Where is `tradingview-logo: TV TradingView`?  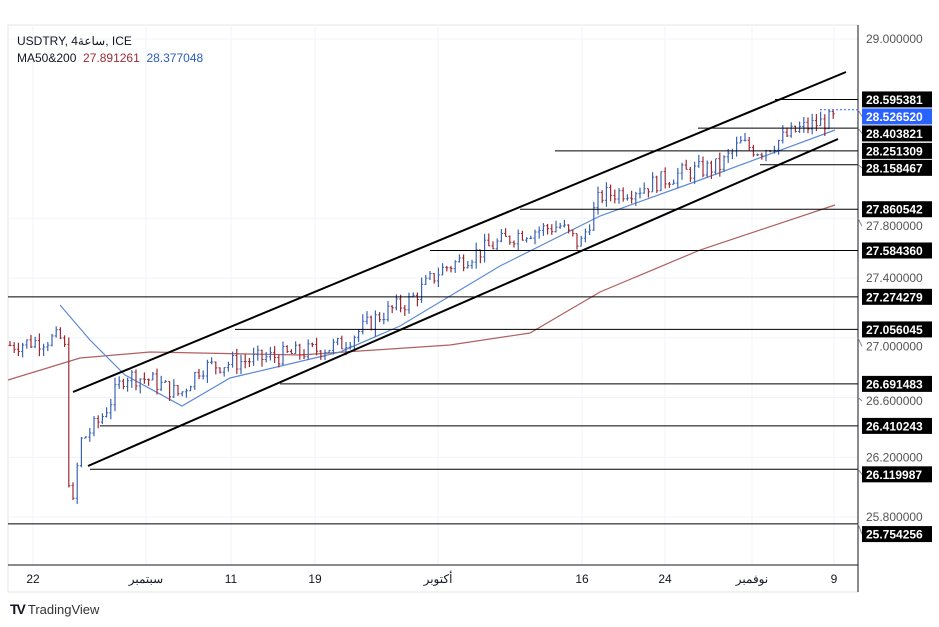
tradingview-logo: TV TradingView is located at coordinates (54, 609).